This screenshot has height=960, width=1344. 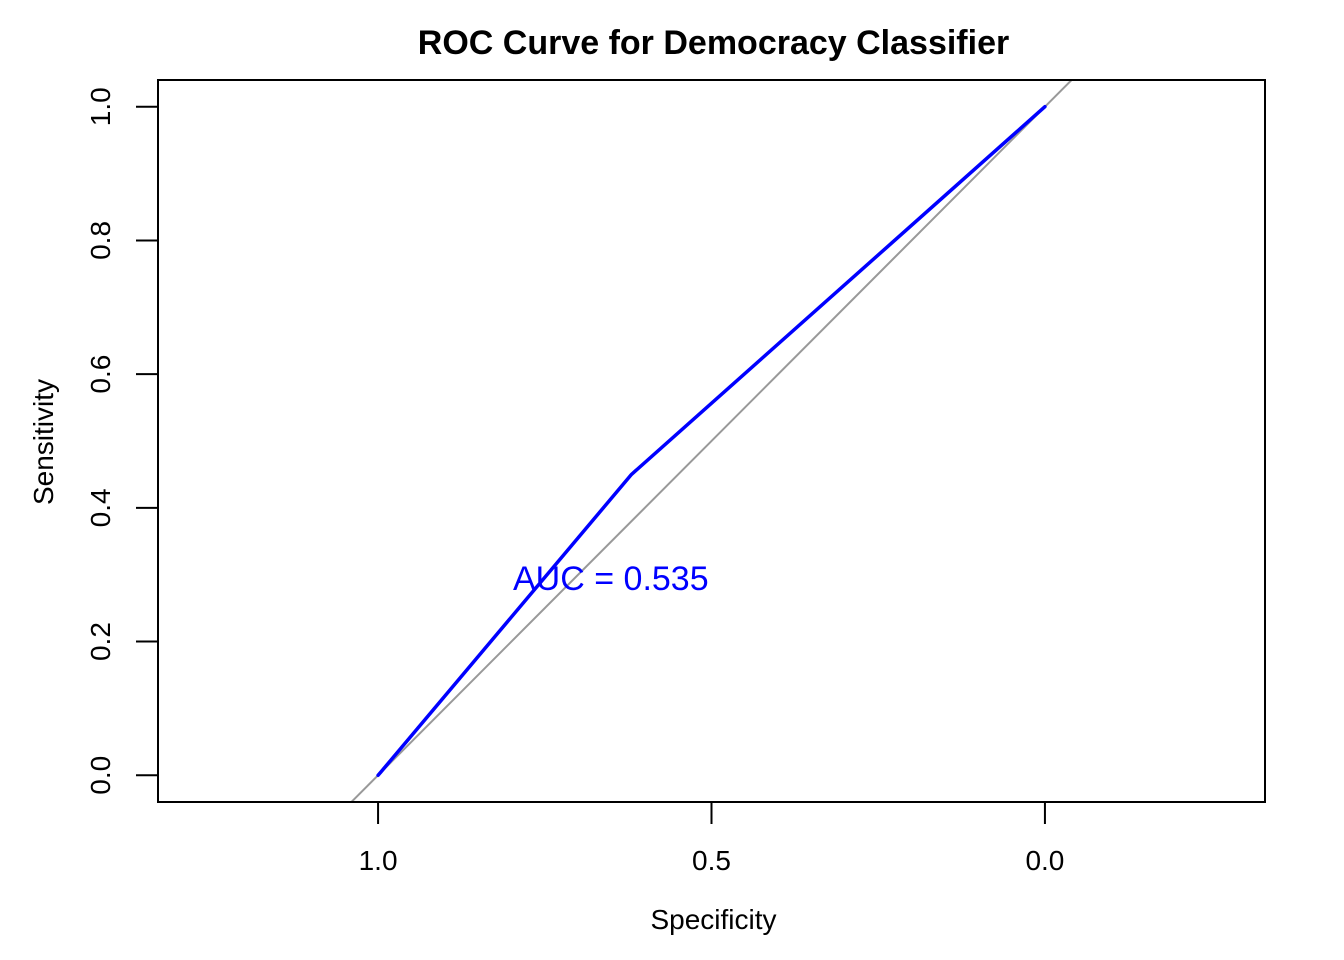 What do you see at coordinates (711, 860) in the screenshot?
I see `x-tick-label: 0.5` at bounding box center [711, 860].